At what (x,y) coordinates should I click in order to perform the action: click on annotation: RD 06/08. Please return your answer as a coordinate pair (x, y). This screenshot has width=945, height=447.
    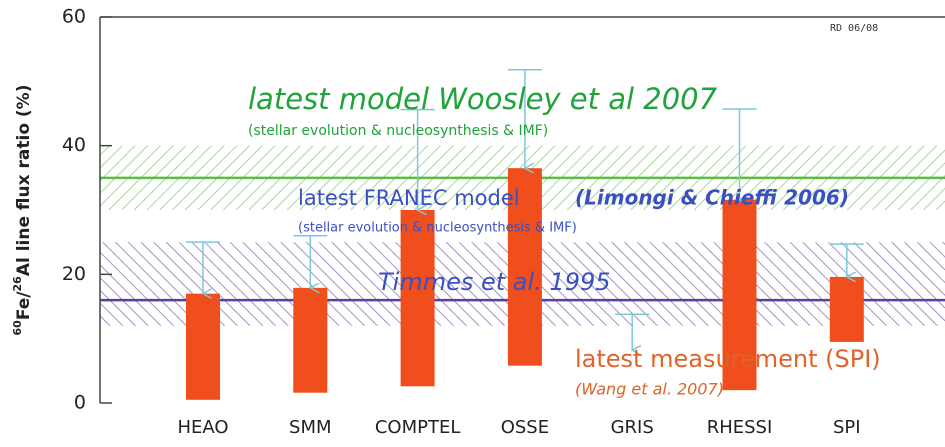
    Looking at the image, I should click on (854, 28).